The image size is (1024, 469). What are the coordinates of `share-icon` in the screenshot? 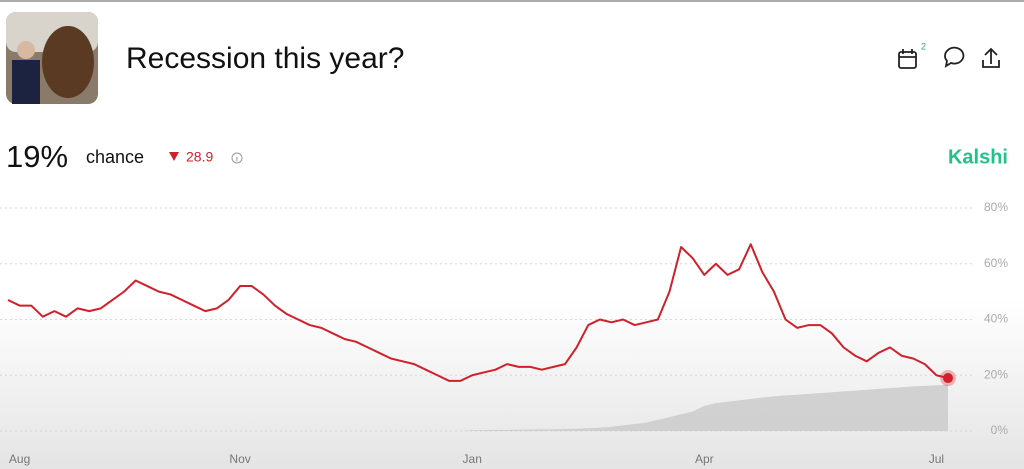 It's located at (991, 57).